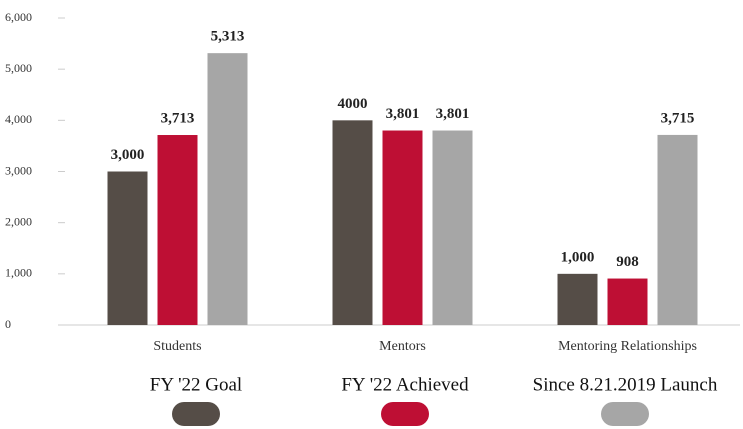 This screenshot has height=429, width=743. What do you see at coordinates (18, 68) in the screenshot?
I see `y-tick-label: 5,000` at bounding box center [18, 68].